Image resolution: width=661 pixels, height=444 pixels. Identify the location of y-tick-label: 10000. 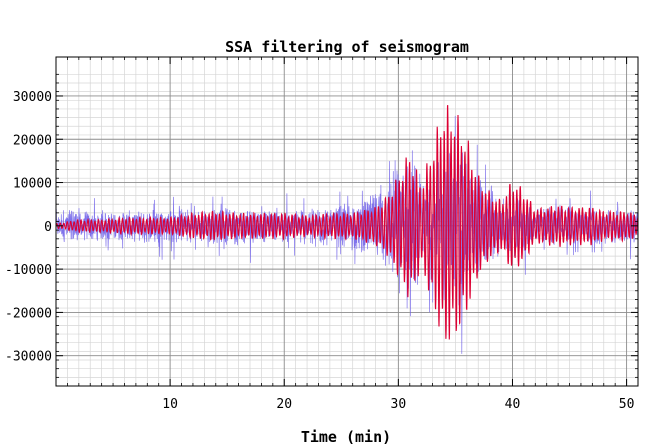
(32, 184).